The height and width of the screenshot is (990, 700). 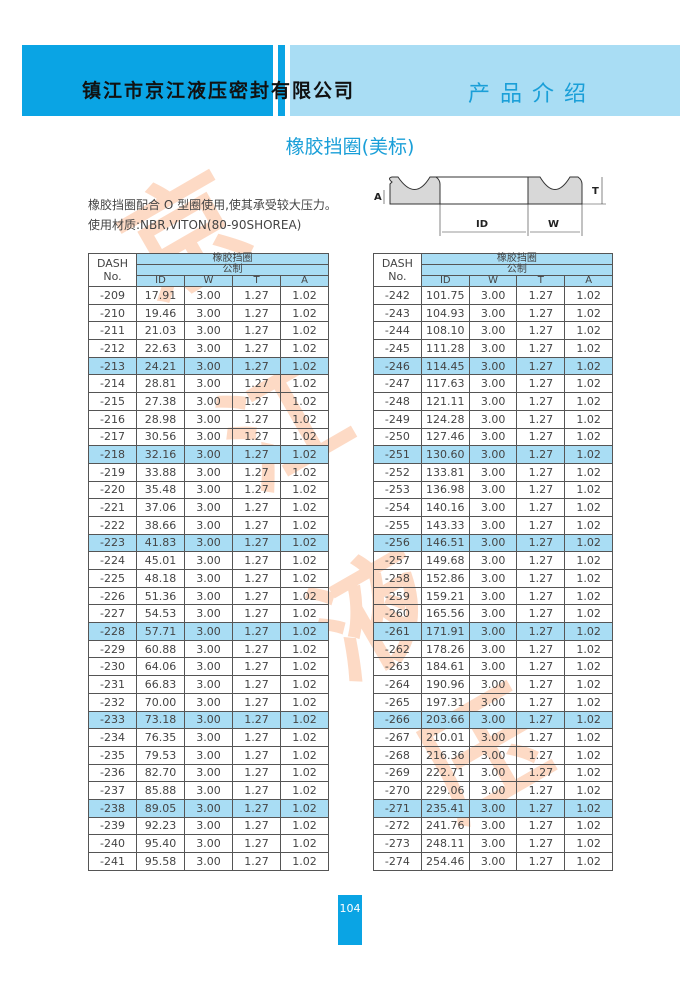 What do you see at coordinates (112, 313) in the screenshot?
I see `dash-cell: -210` at bounding box center [112, 313].